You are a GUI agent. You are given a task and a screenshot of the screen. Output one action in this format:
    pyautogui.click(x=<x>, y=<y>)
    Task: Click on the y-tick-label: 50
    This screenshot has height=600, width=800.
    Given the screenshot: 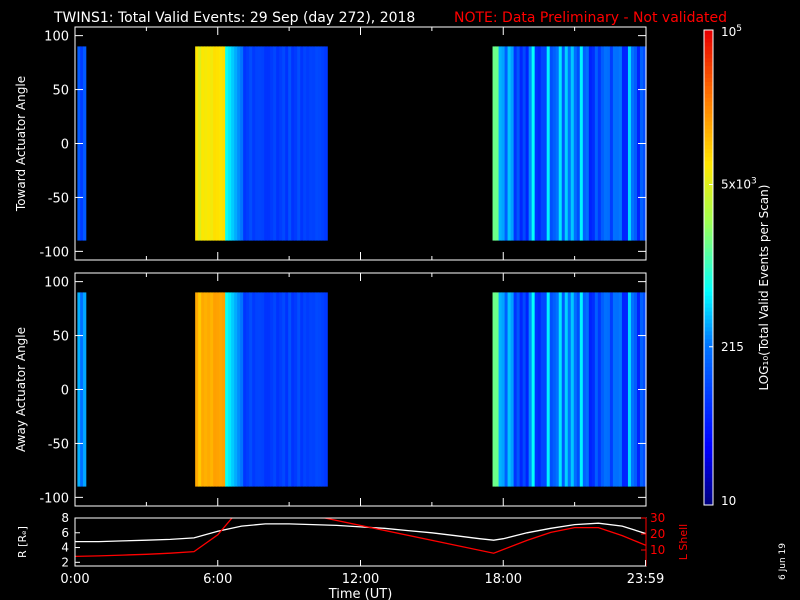 What is the action you would take?
    pyautogui.click(x=60, y=91)
    